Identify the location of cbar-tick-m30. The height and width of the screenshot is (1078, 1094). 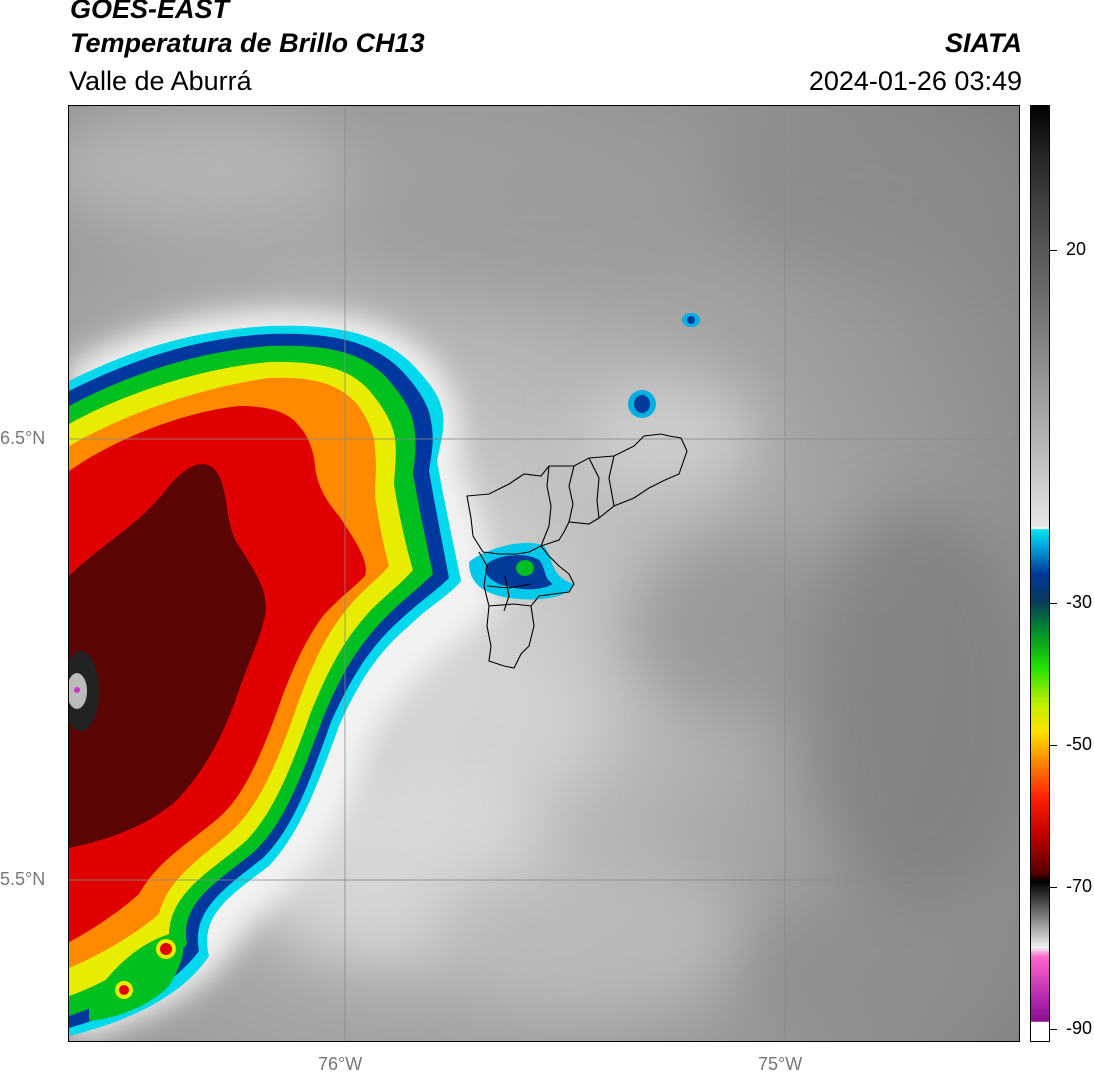
(1053, 603).